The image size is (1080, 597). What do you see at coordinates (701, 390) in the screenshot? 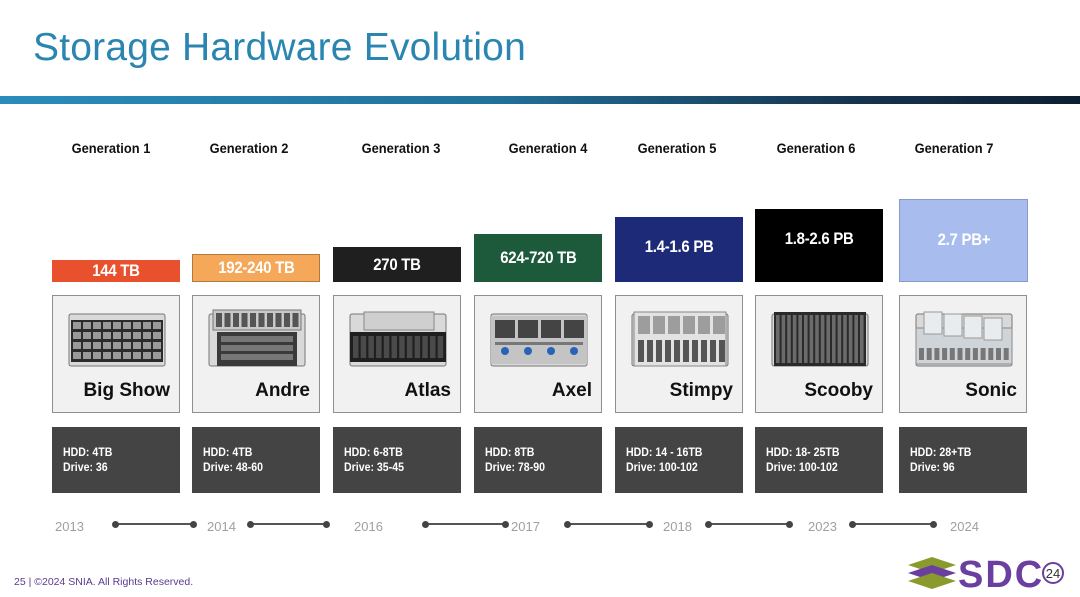
I see `server-name: Stimpy` at bounding box center [701, 390].